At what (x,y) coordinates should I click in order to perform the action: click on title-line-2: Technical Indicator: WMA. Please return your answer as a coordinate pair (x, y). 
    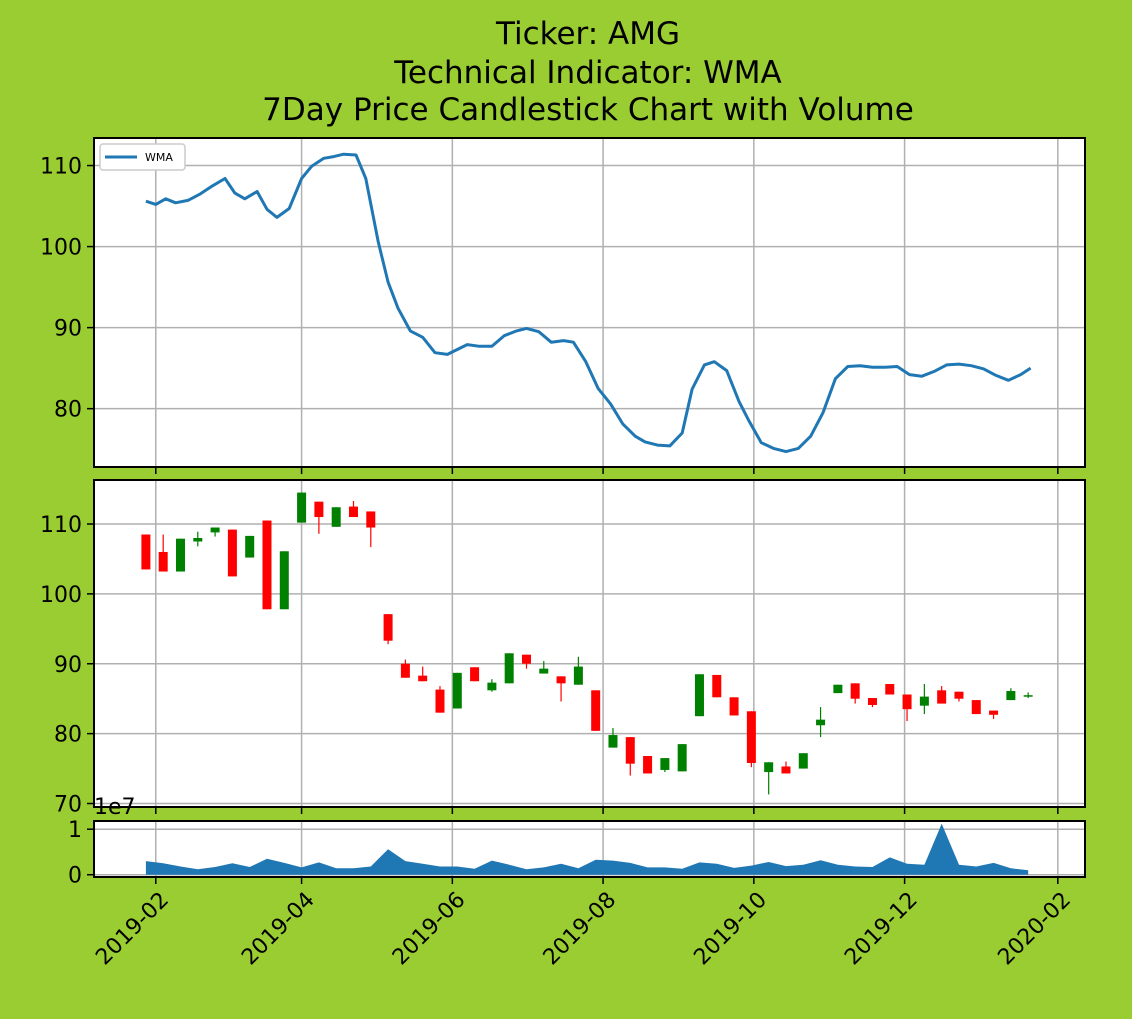
    Looking at the image, I should click on (587, 73).